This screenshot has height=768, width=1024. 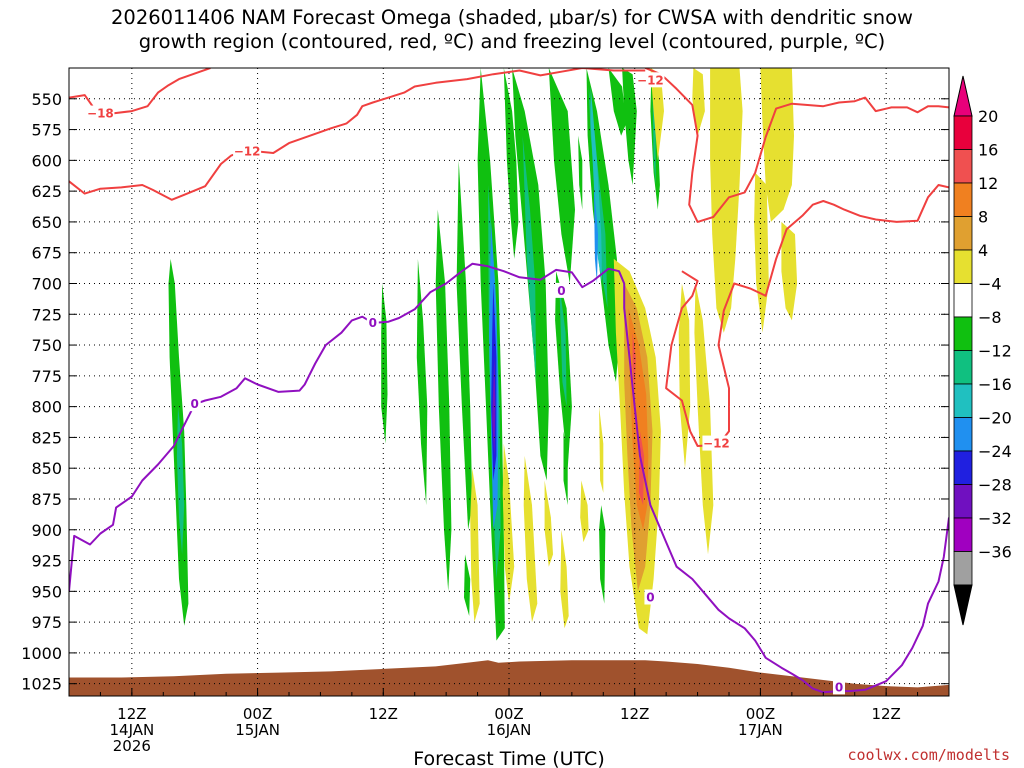 I want to click on contour-label-8: 0, so click(x=839, y=687).